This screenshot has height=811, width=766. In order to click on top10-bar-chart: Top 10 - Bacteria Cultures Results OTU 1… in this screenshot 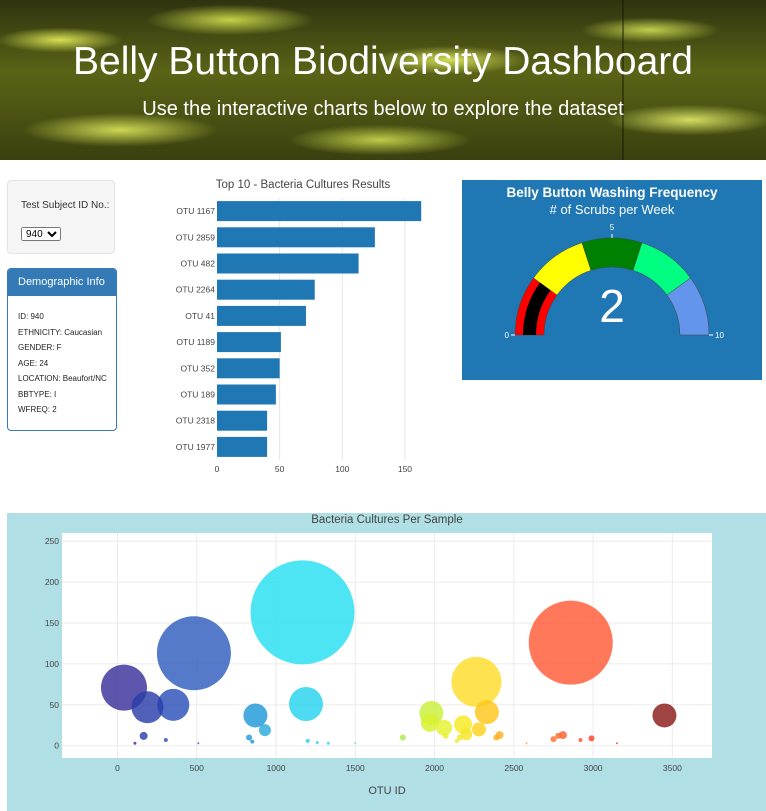, I will do `click(295, 324)`.